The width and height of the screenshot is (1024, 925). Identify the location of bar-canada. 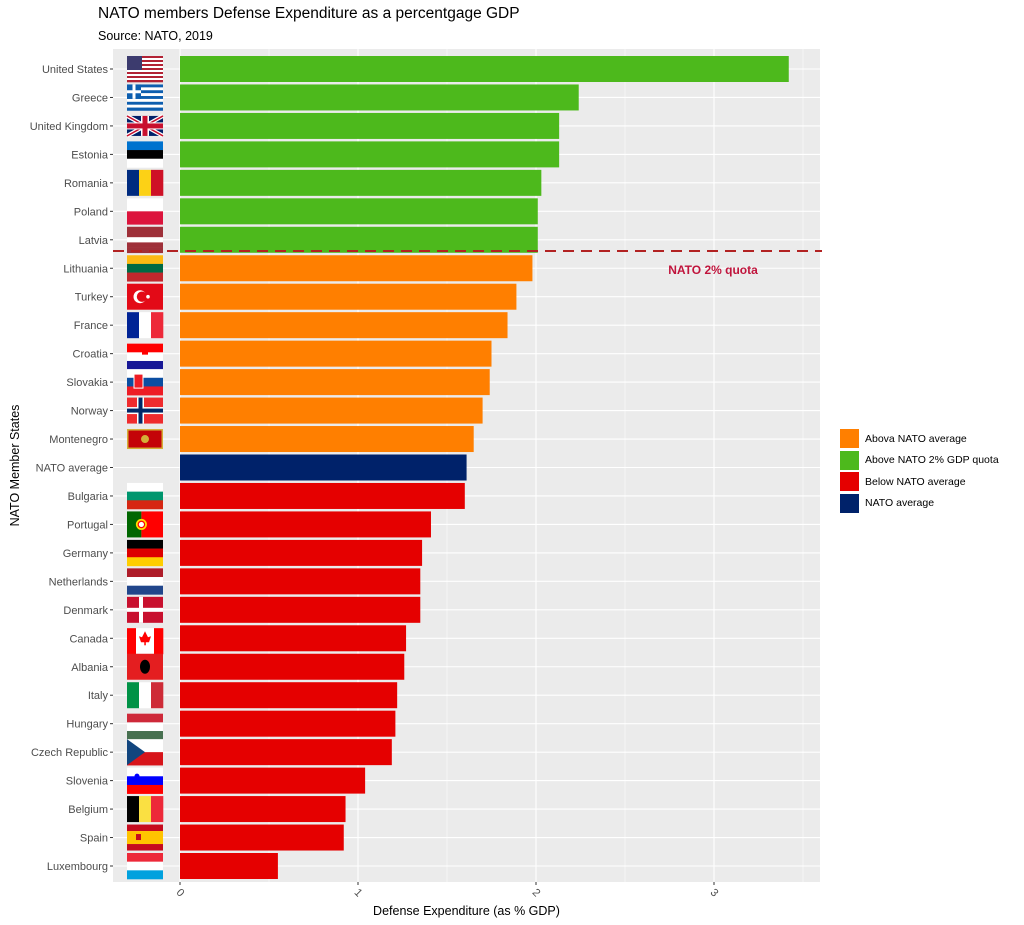
(293, 638).